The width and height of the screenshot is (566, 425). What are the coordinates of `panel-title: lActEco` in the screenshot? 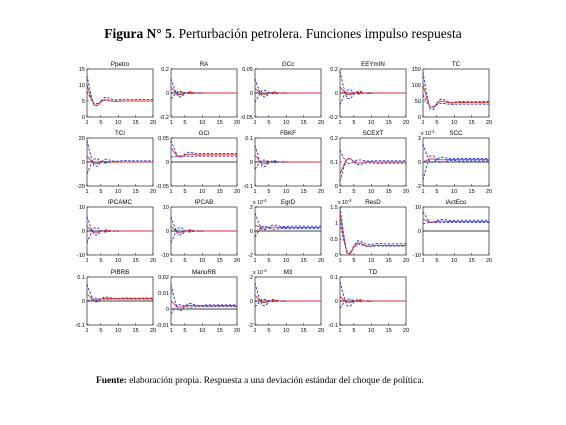 It's located at (457, 202).